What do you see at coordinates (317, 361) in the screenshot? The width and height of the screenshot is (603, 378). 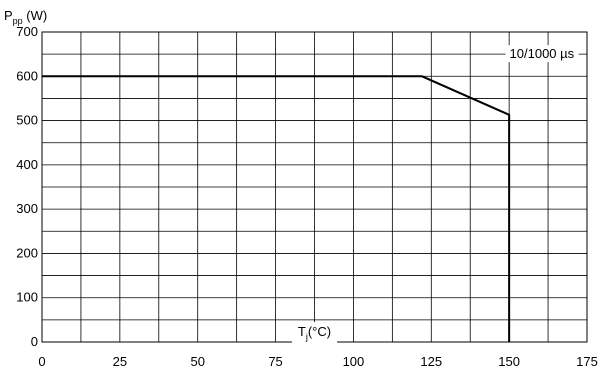 I see `x-tick-labels: 0 25 50 75 100 125 150 175` at bounding box center [317, 361].